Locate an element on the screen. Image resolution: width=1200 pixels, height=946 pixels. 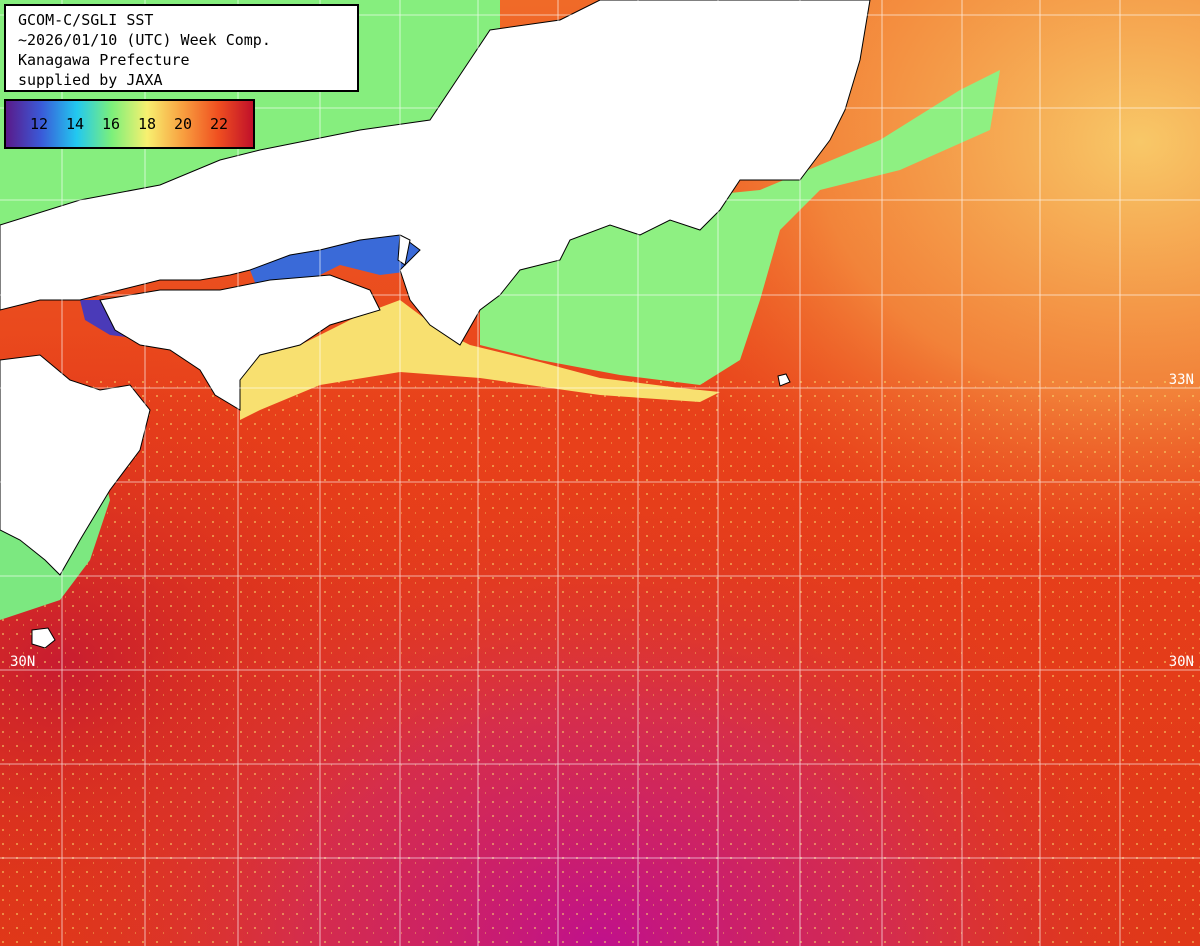
title-line-4: supplied by JAXA is located at coordinates (90, 80).